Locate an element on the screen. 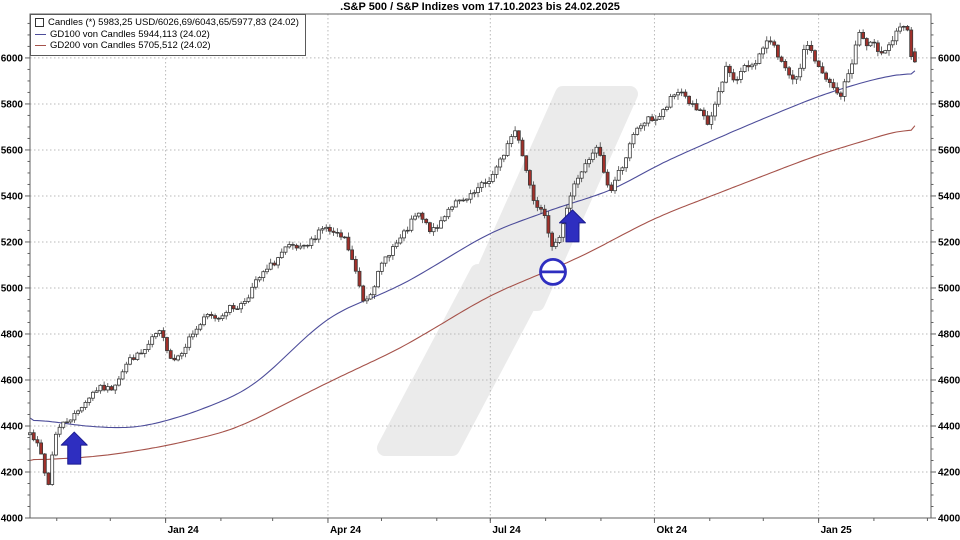  y-axis-label: 5200 is located at coordinates (949, 242).